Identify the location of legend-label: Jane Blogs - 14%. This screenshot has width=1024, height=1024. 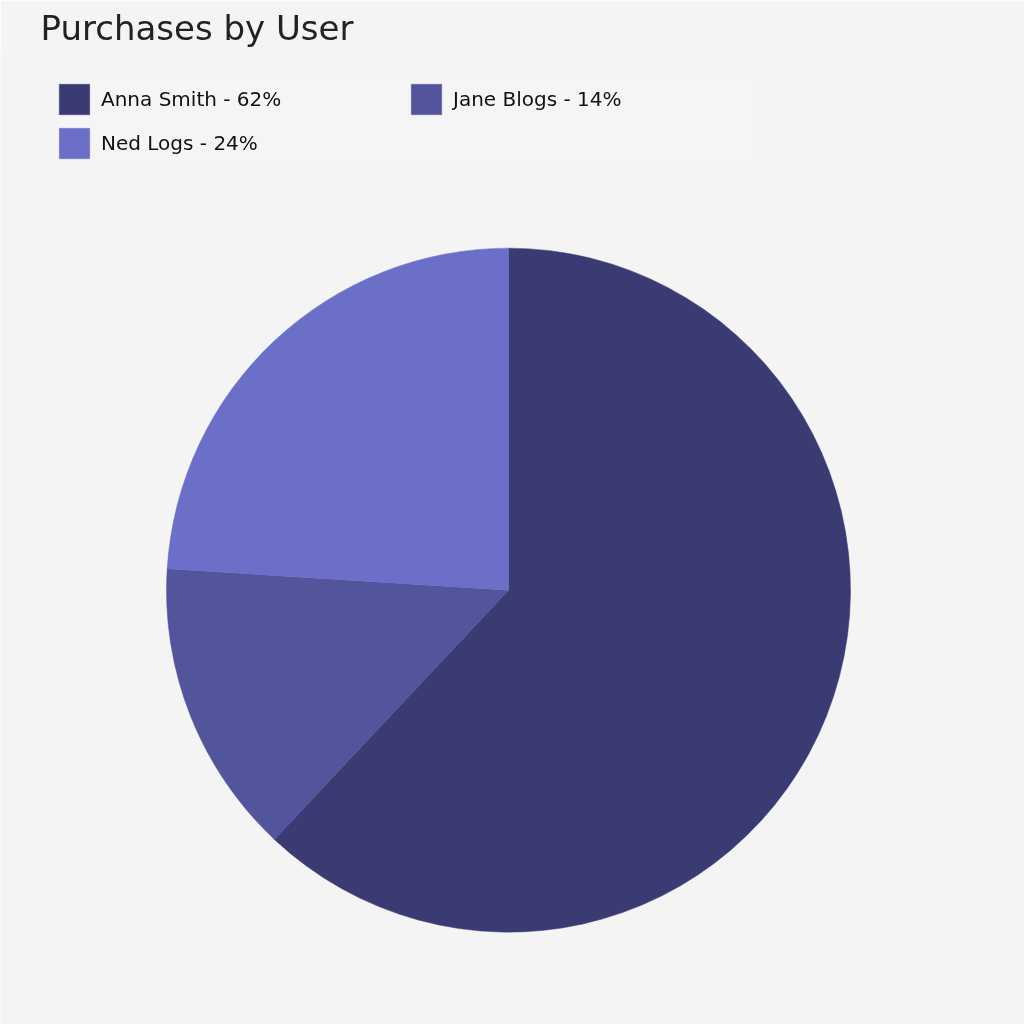
(538, 99).